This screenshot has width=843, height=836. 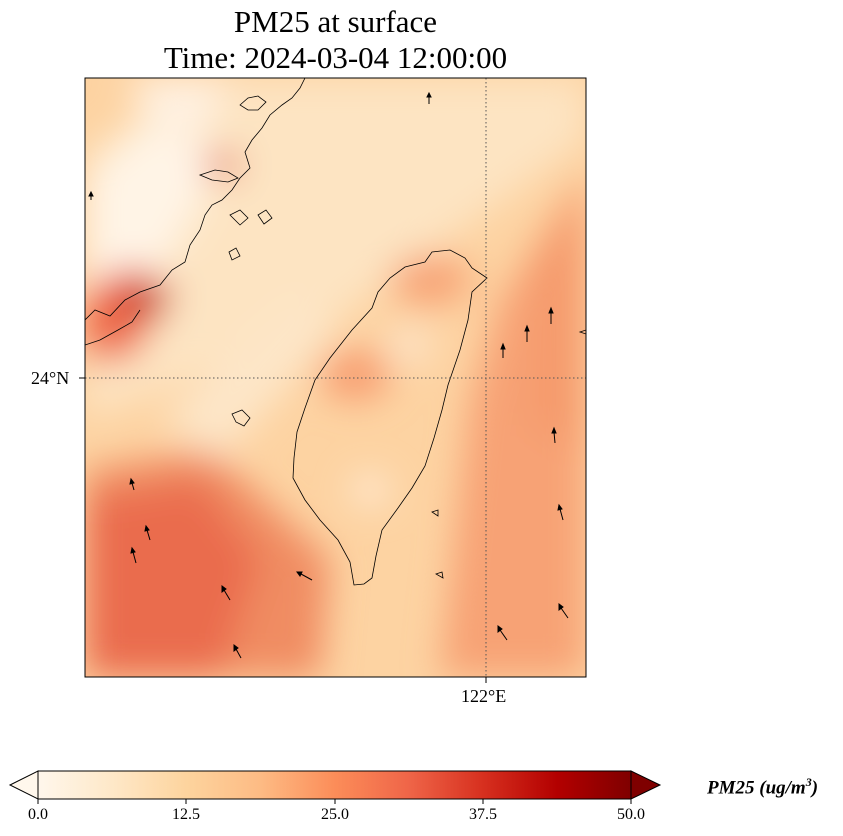 What do you see at coordinates (334, 801) in the screenshot?
I see `colorbar-ticks` at bounding box center [334, 801].